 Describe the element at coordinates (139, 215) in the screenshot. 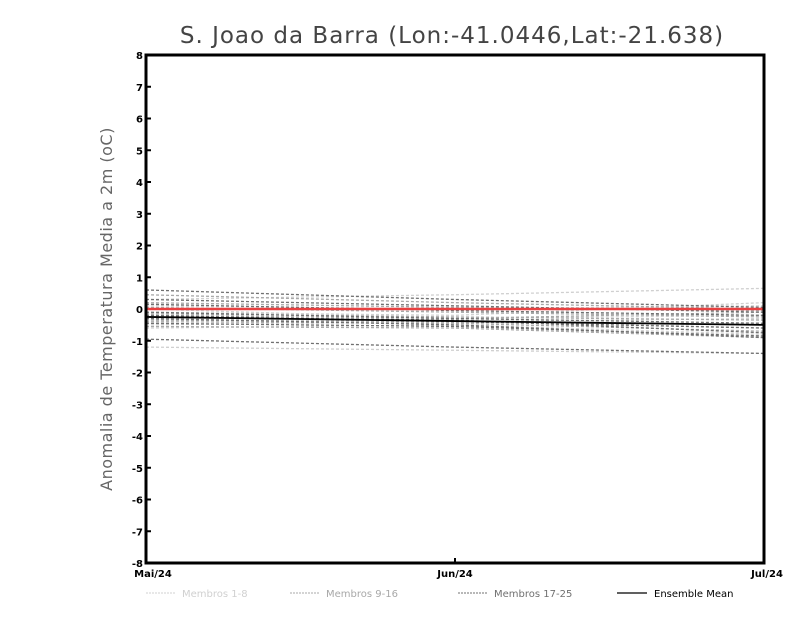

I see `y-tick-label: 3` at that location.